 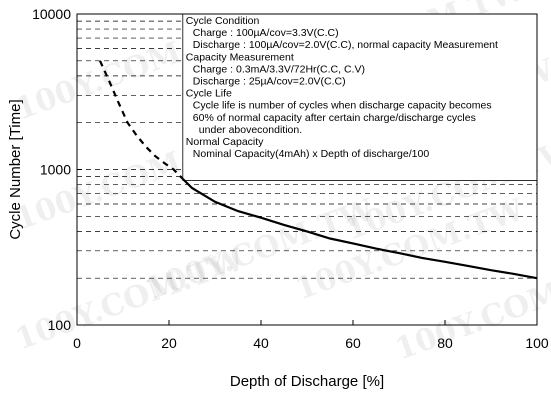 What do you see at coordinates (169, 343) in the screenshot?
I see `x-tick-label: 20` at bounding box center [169, 343].